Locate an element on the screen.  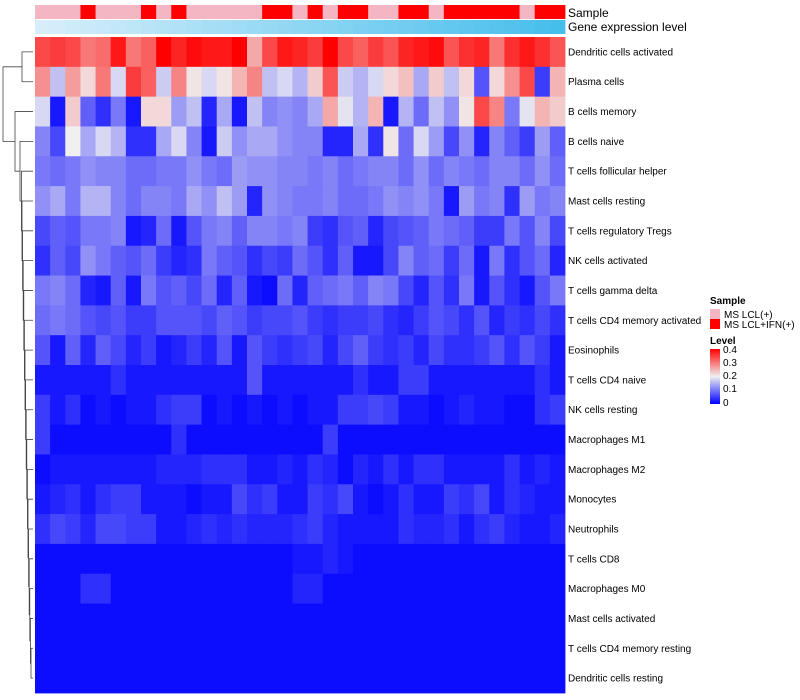
row-dendrogram is located at coordinates (17, 365).